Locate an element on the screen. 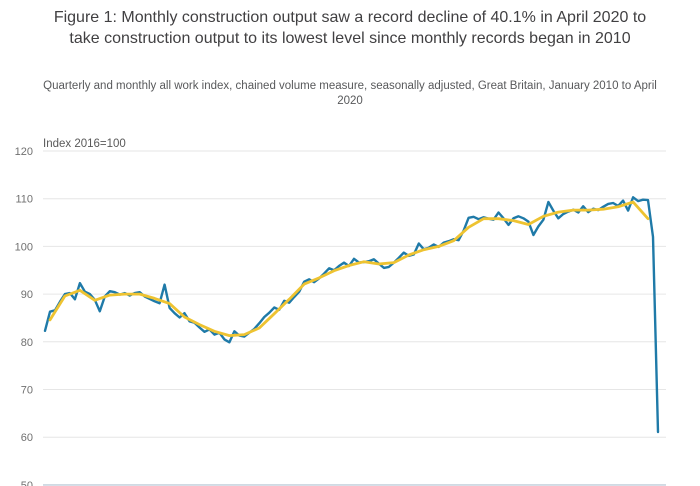 The width and height of the screenshot is (700, 486). y-tick-label-70: 70 is located at coordinates (27, 391).